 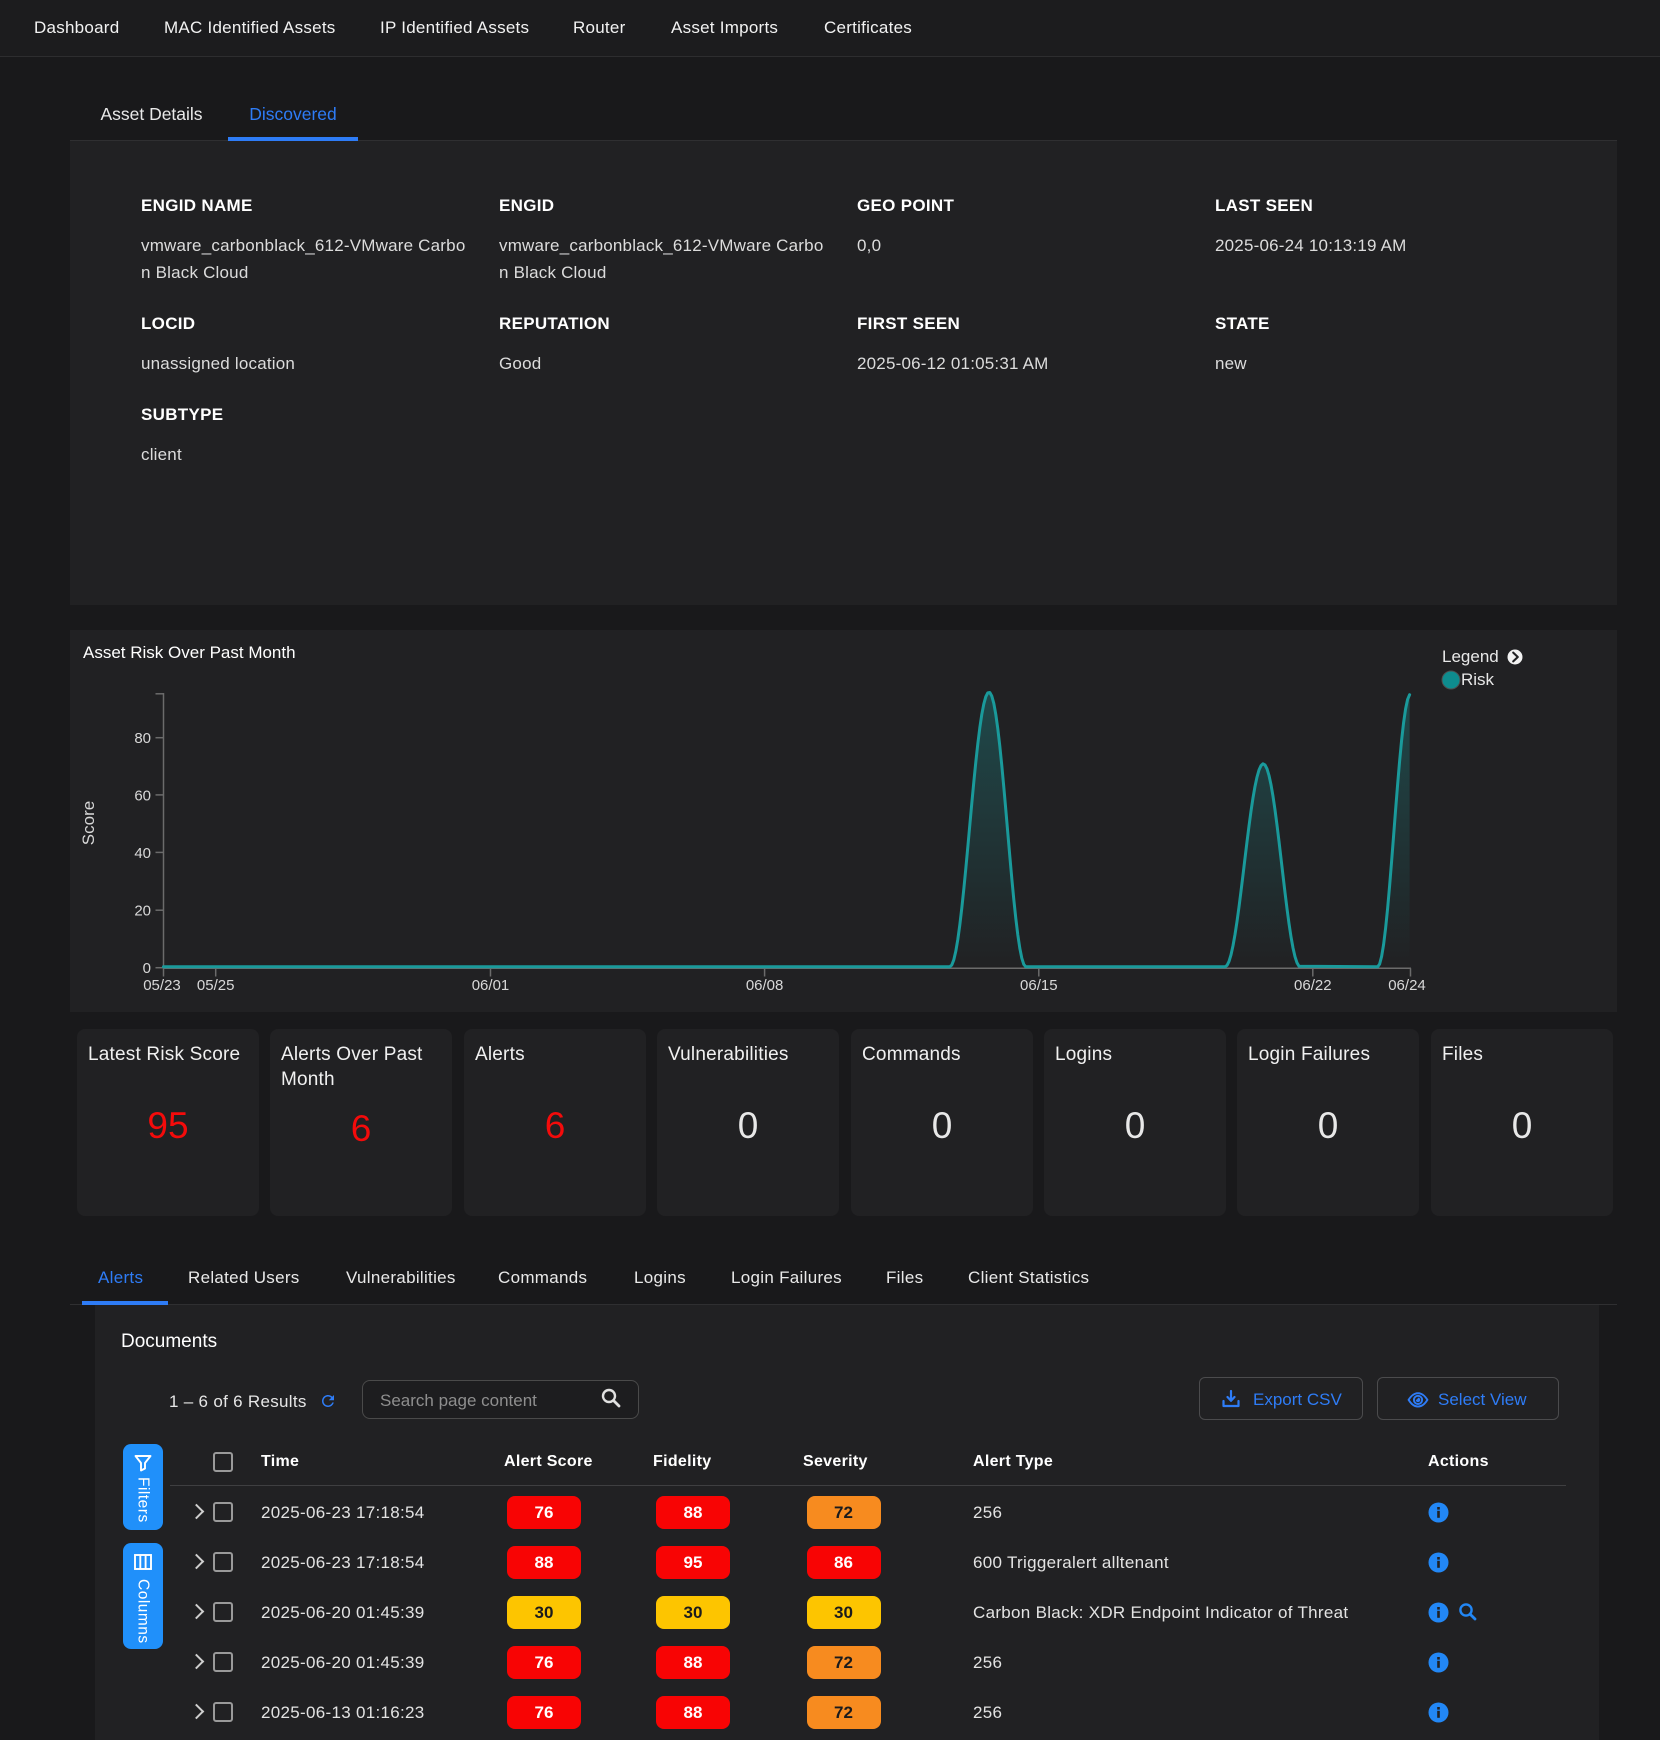 What do you see at coordinates (491, 985) in the screenshot?
I see `svg-text: 06/01` at bounding box center [491, 985].